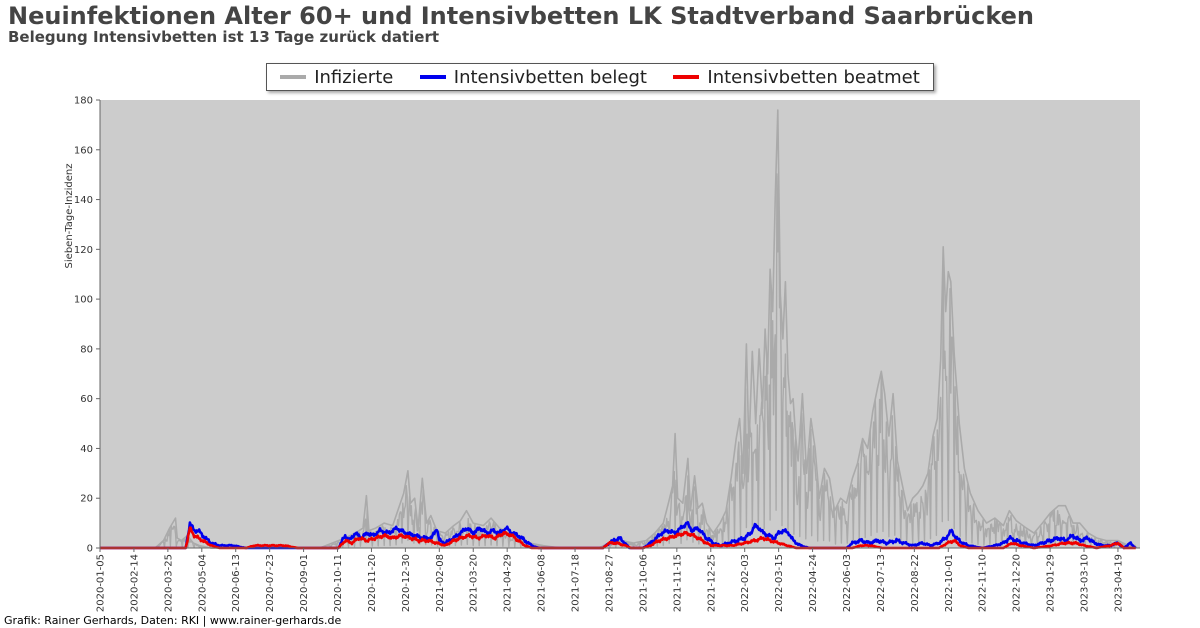 The image size is (1200, 628). Describe the element at coordinates (813, 77) in the screenshot. I see `legend-label-beatmet: Intensivbetten beatmet` at that location.